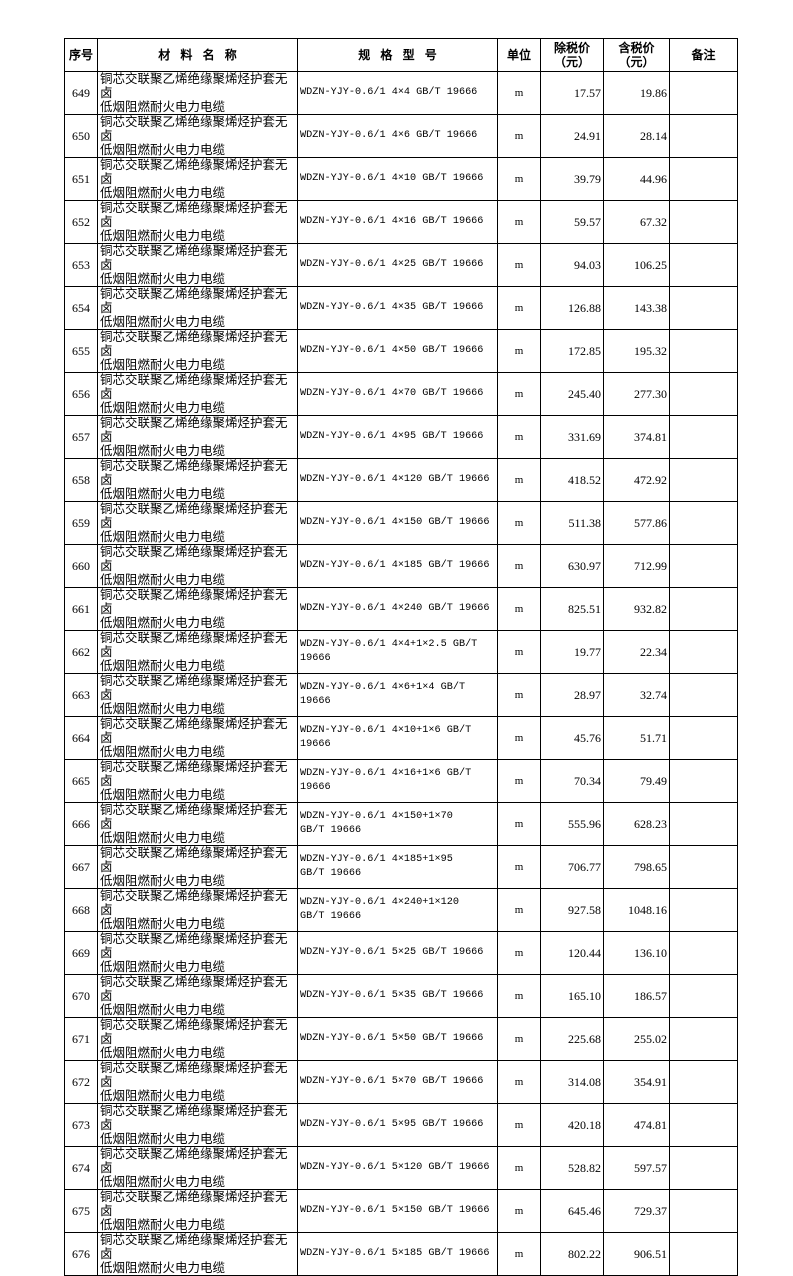 The image size is (793, 1276). What do you see at coordinates (636, 1039) in the screenshot?
I see `cell-price-inc-tax: 255.02` at bounding box center [636, 1039].